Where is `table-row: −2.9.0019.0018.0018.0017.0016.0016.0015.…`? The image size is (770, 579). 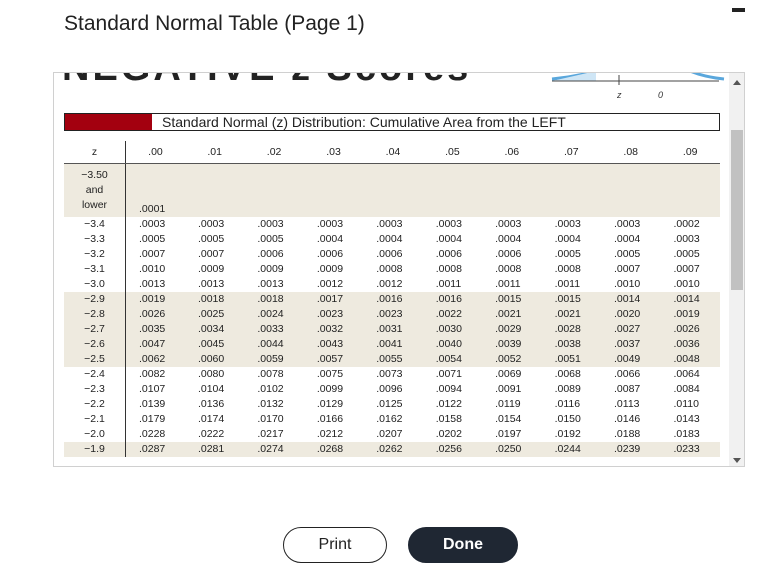
table-row: −2.9.0019.0018.0018.0017.0016.0016.0015.… is located at coordinates (392, 299).